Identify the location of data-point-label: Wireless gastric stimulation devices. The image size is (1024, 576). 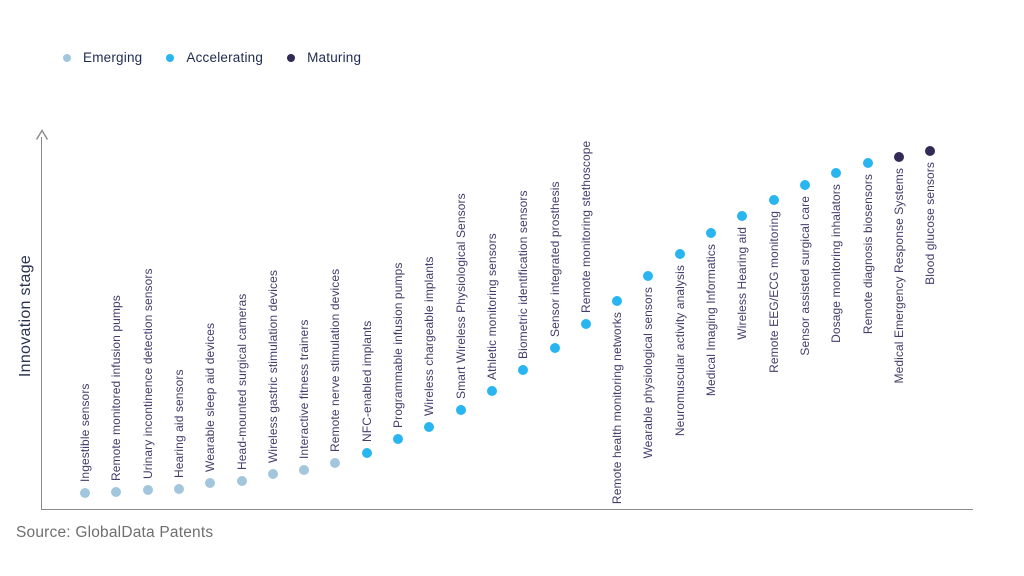
(272, 366).